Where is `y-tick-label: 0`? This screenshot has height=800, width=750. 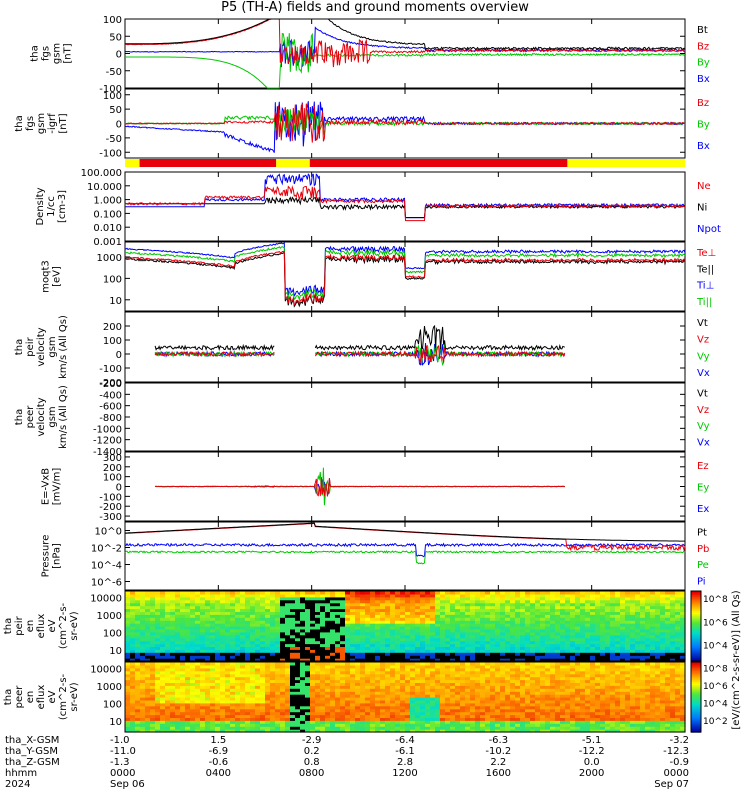
y-tick-label: 0 is located at coordinates (119, 55).